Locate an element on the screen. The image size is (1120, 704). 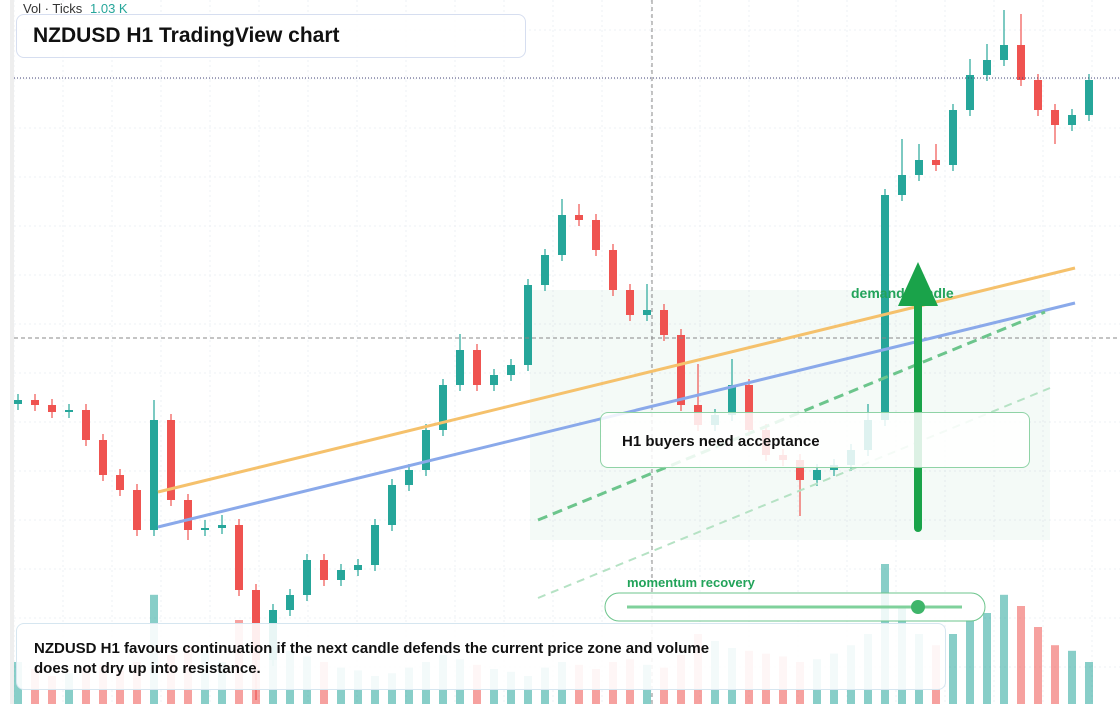
title-box: NZDUSD H1 TradingView chart is located at coordinates (271, 36).